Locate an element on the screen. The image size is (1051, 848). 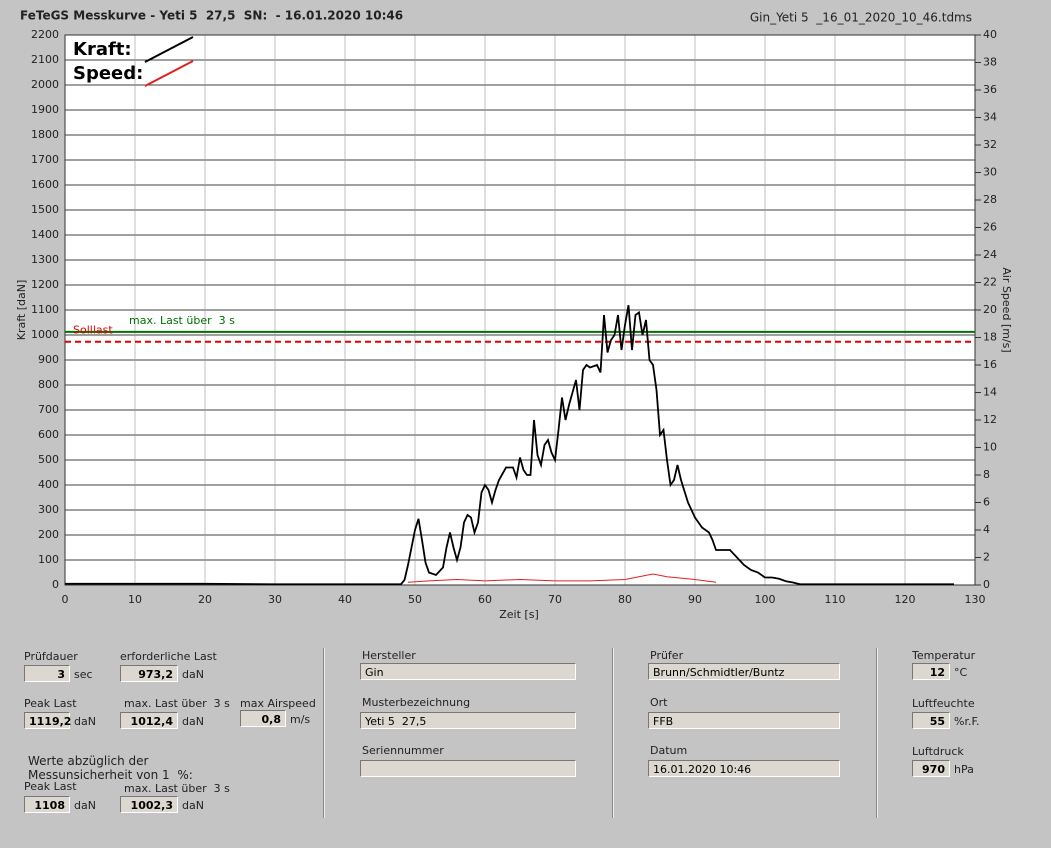
y-tick-label: 400 is located at coordinates (48, 484).